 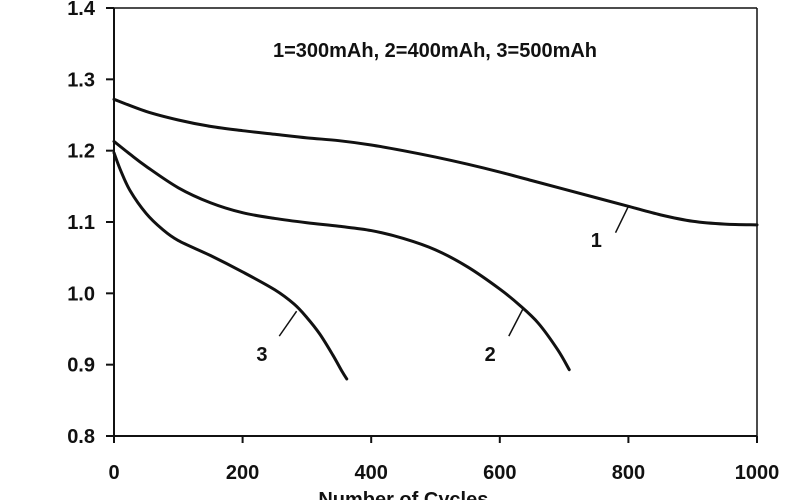 What do you see at coordinates (757, 473) in the screenshot?
I see `x-tick-label: 1000` at bounding box center [757, 473].